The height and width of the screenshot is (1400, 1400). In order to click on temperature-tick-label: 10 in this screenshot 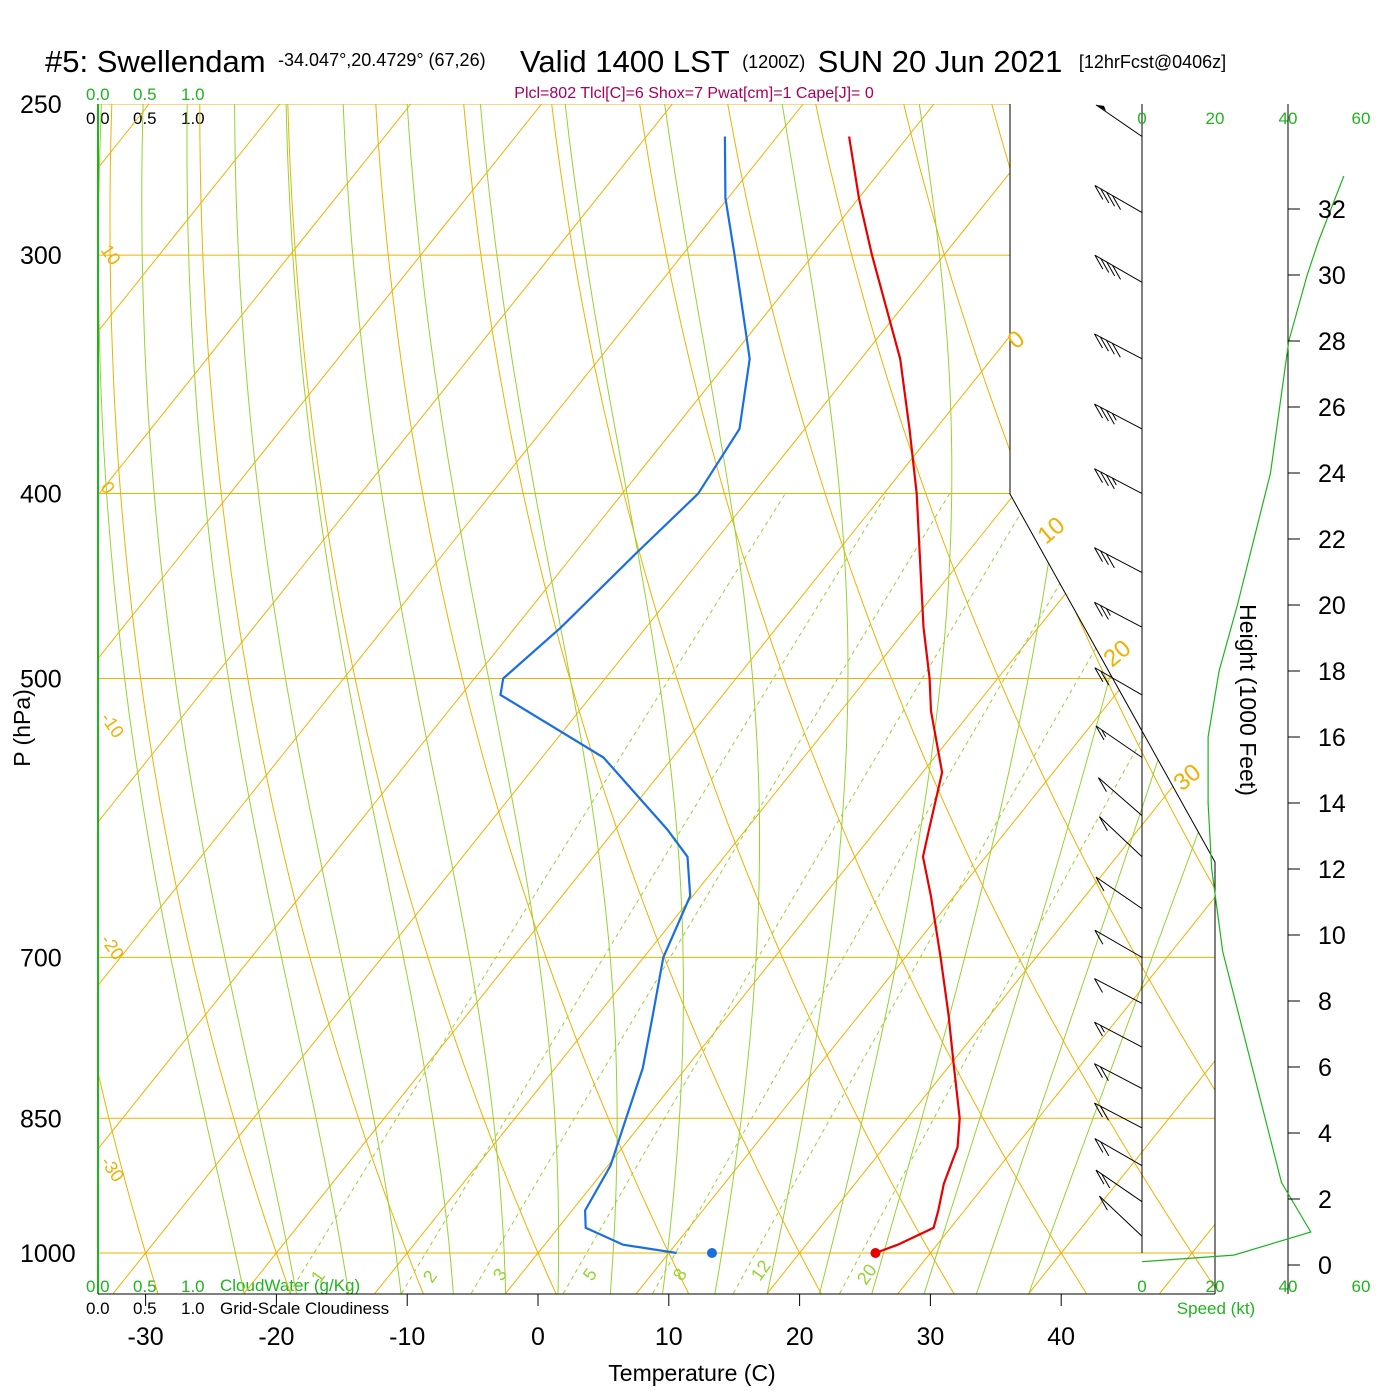, I will do `click(669, 1337)`.